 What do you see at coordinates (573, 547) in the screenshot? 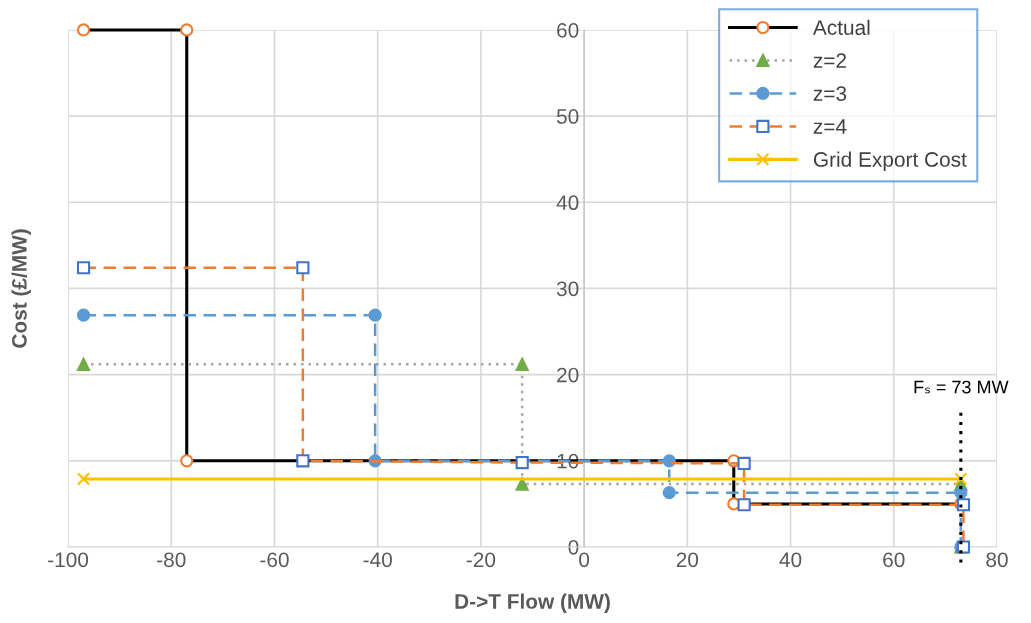
I see `y-tick-label: 0` at bounding box center [573, 547].